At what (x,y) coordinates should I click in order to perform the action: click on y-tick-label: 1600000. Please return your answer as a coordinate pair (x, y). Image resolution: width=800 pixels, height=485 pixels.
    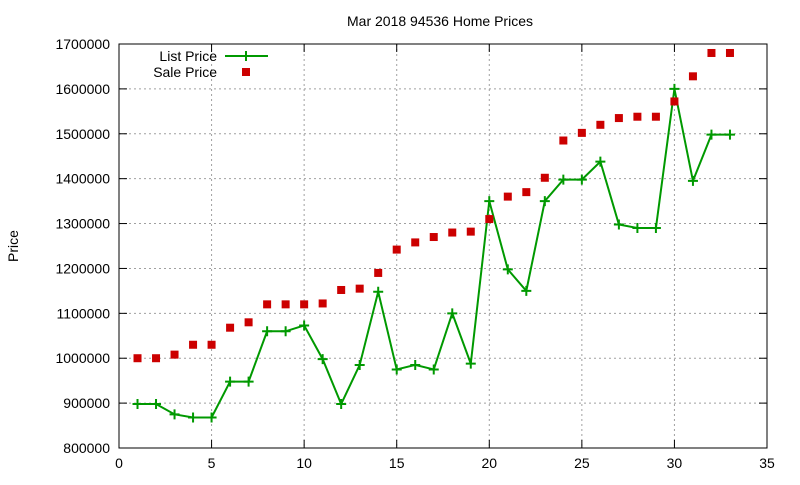
    Looking at the image, I should click on (82, 89).